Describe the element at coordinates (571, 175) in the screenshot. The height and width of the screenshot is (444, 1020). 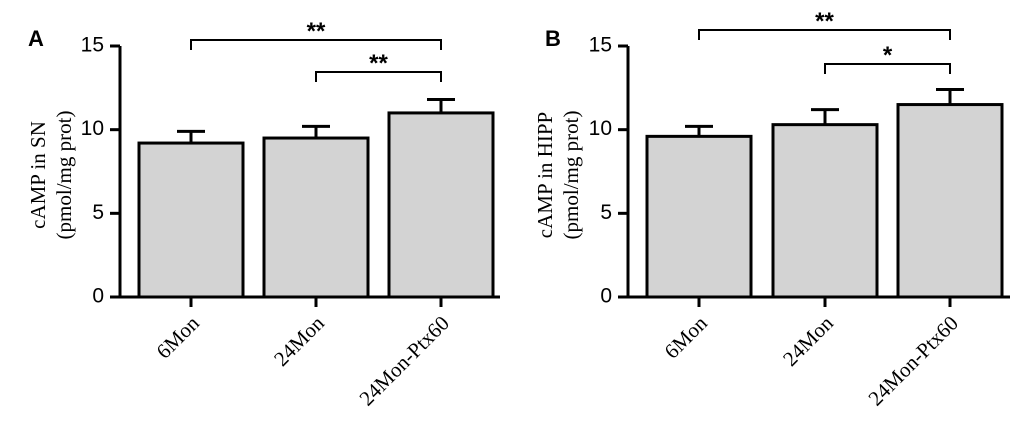
I see `b-y-axis-label-line2: (pmol/mg prot)` at that location.